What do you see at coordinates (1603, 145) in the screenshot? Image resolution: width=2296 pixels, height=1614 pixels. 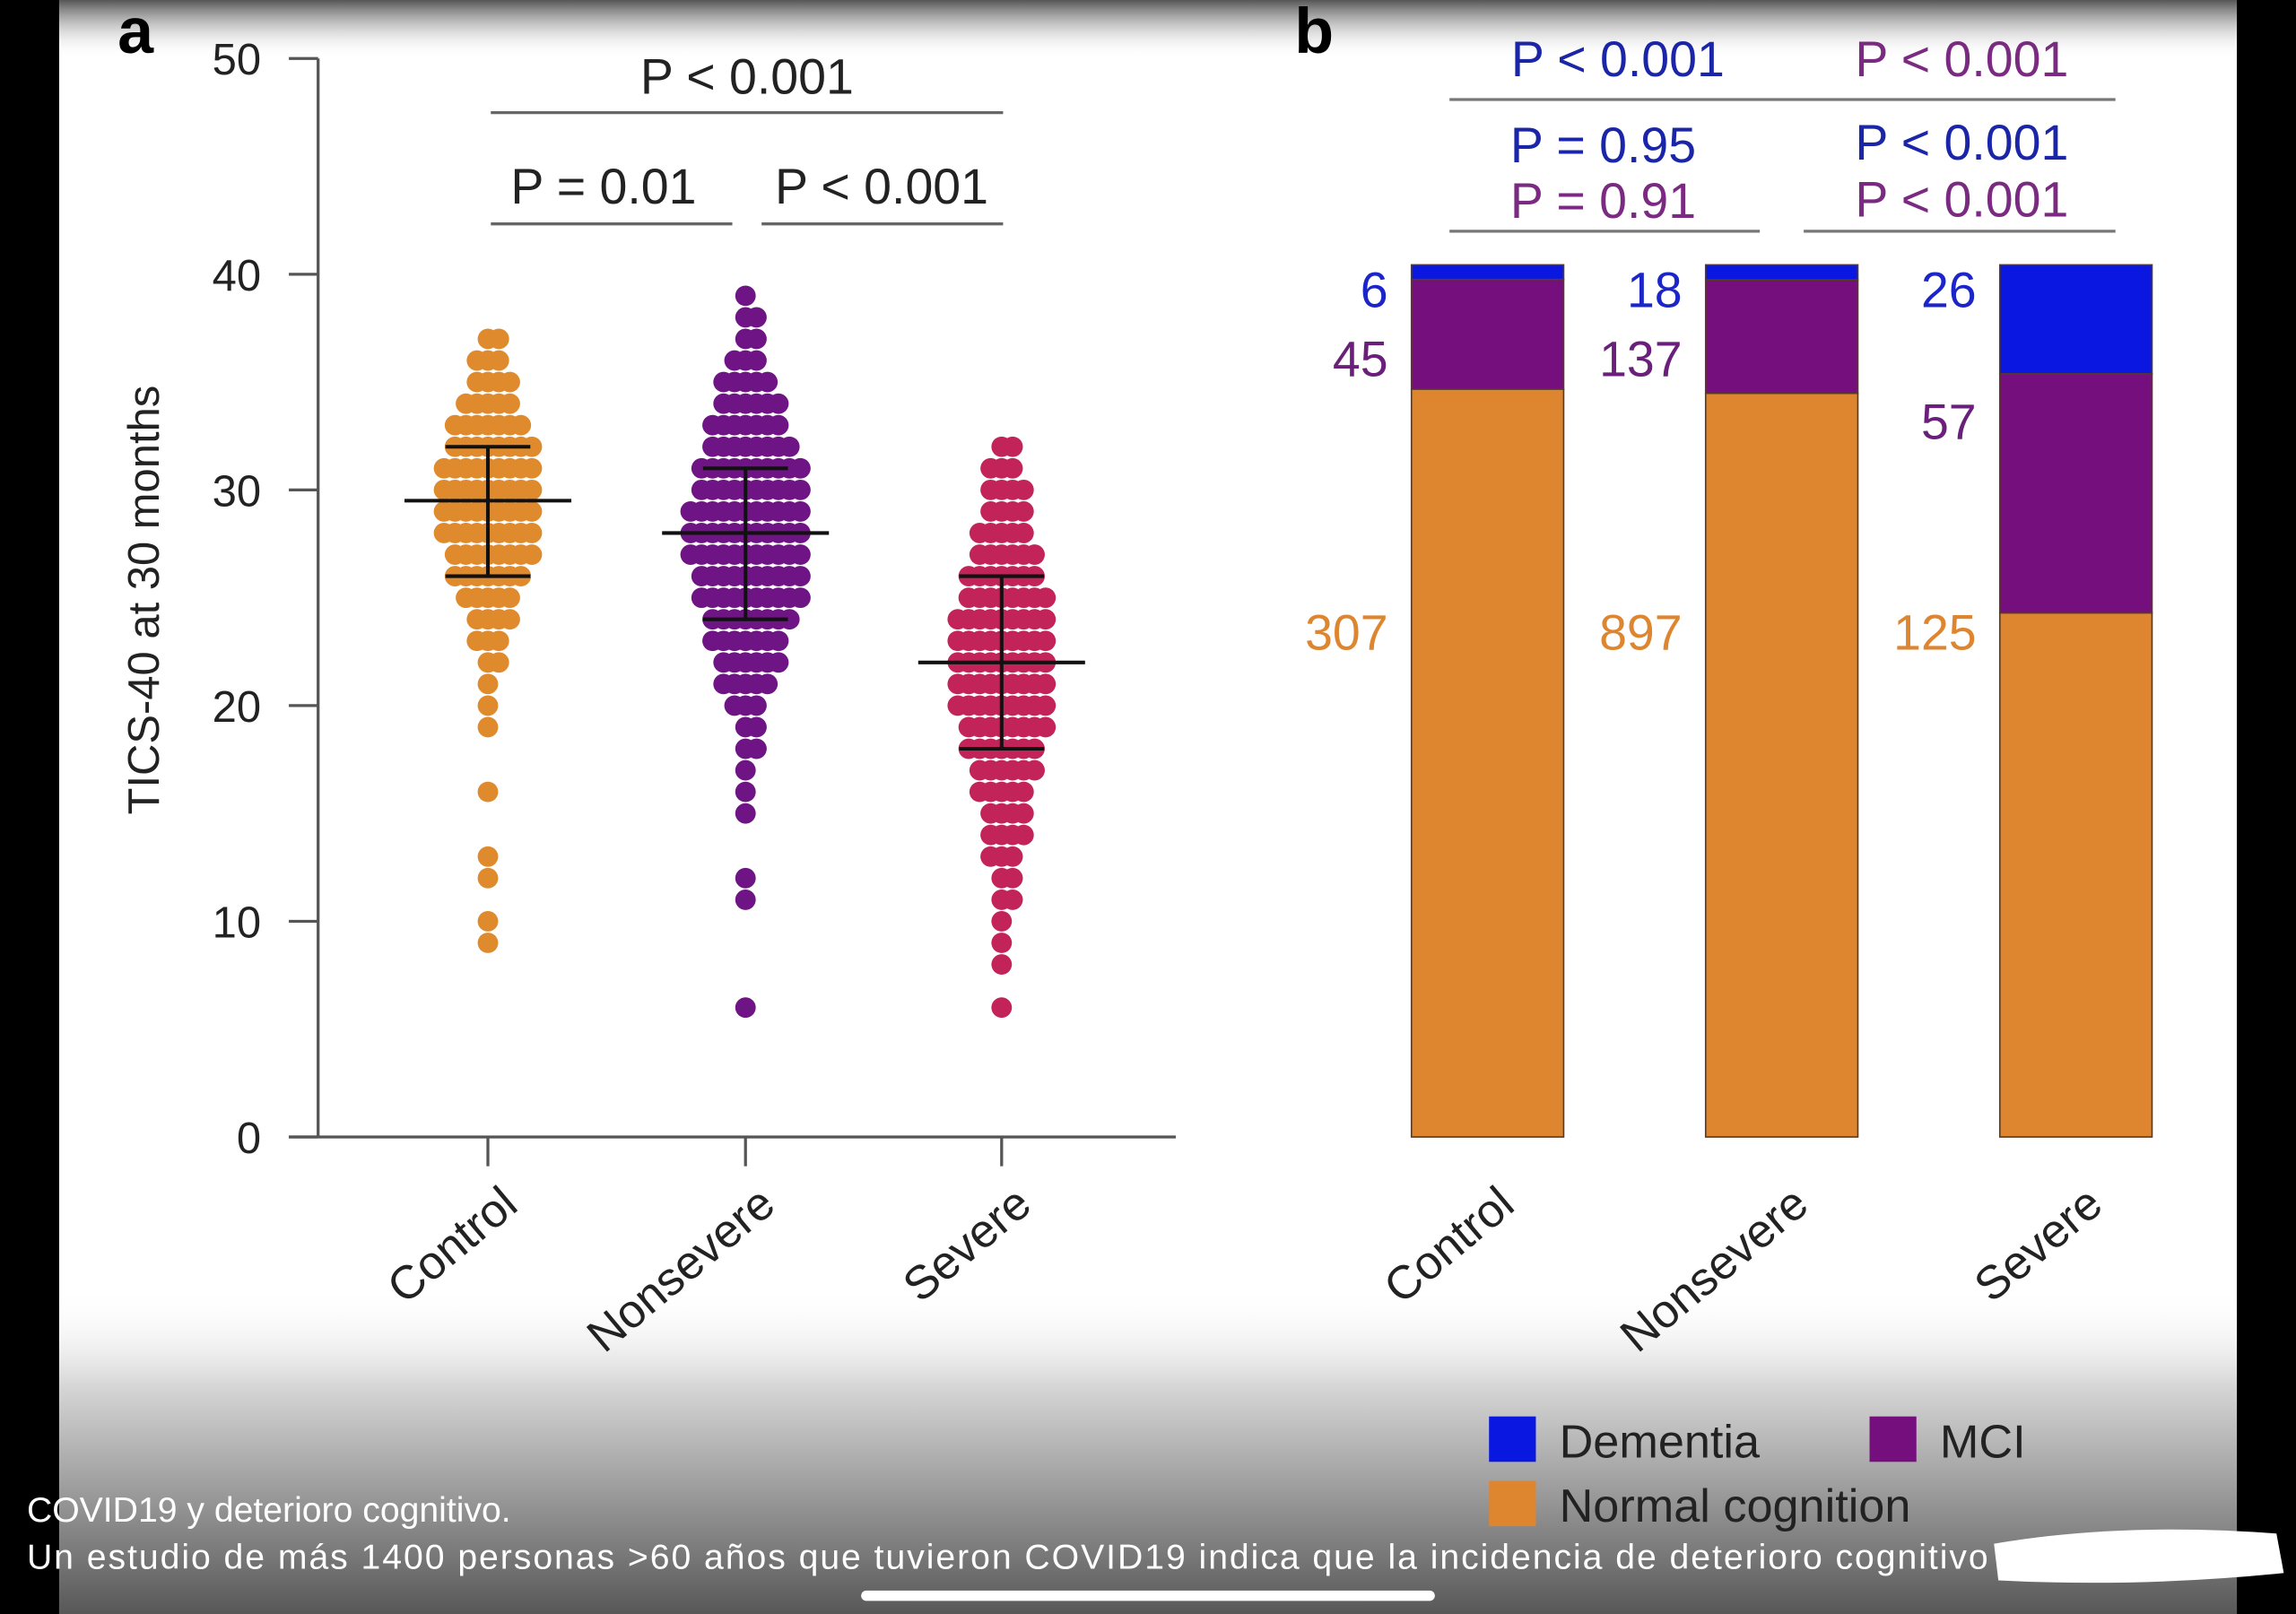 I see `p-value-label: P = 0.95` at bounding box center [1603, 145].